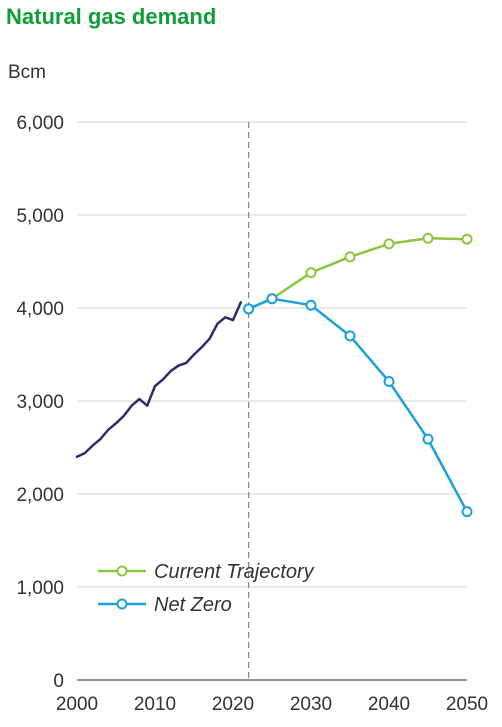 The height and width of the screenshot is (727, 502). What do you see at coordinates (467, 704) in the screenshot?
I see `x-tick-label: 2050` at bounding box center [467, 704].